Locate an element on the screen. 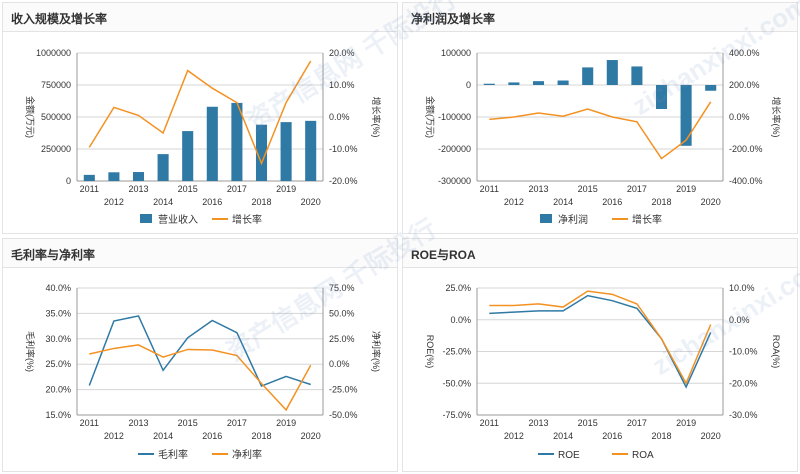 Image resolution: width=800 pixels, height=474 pixels. right-tick-label: 20.0% is located at coordinates (342, 53).